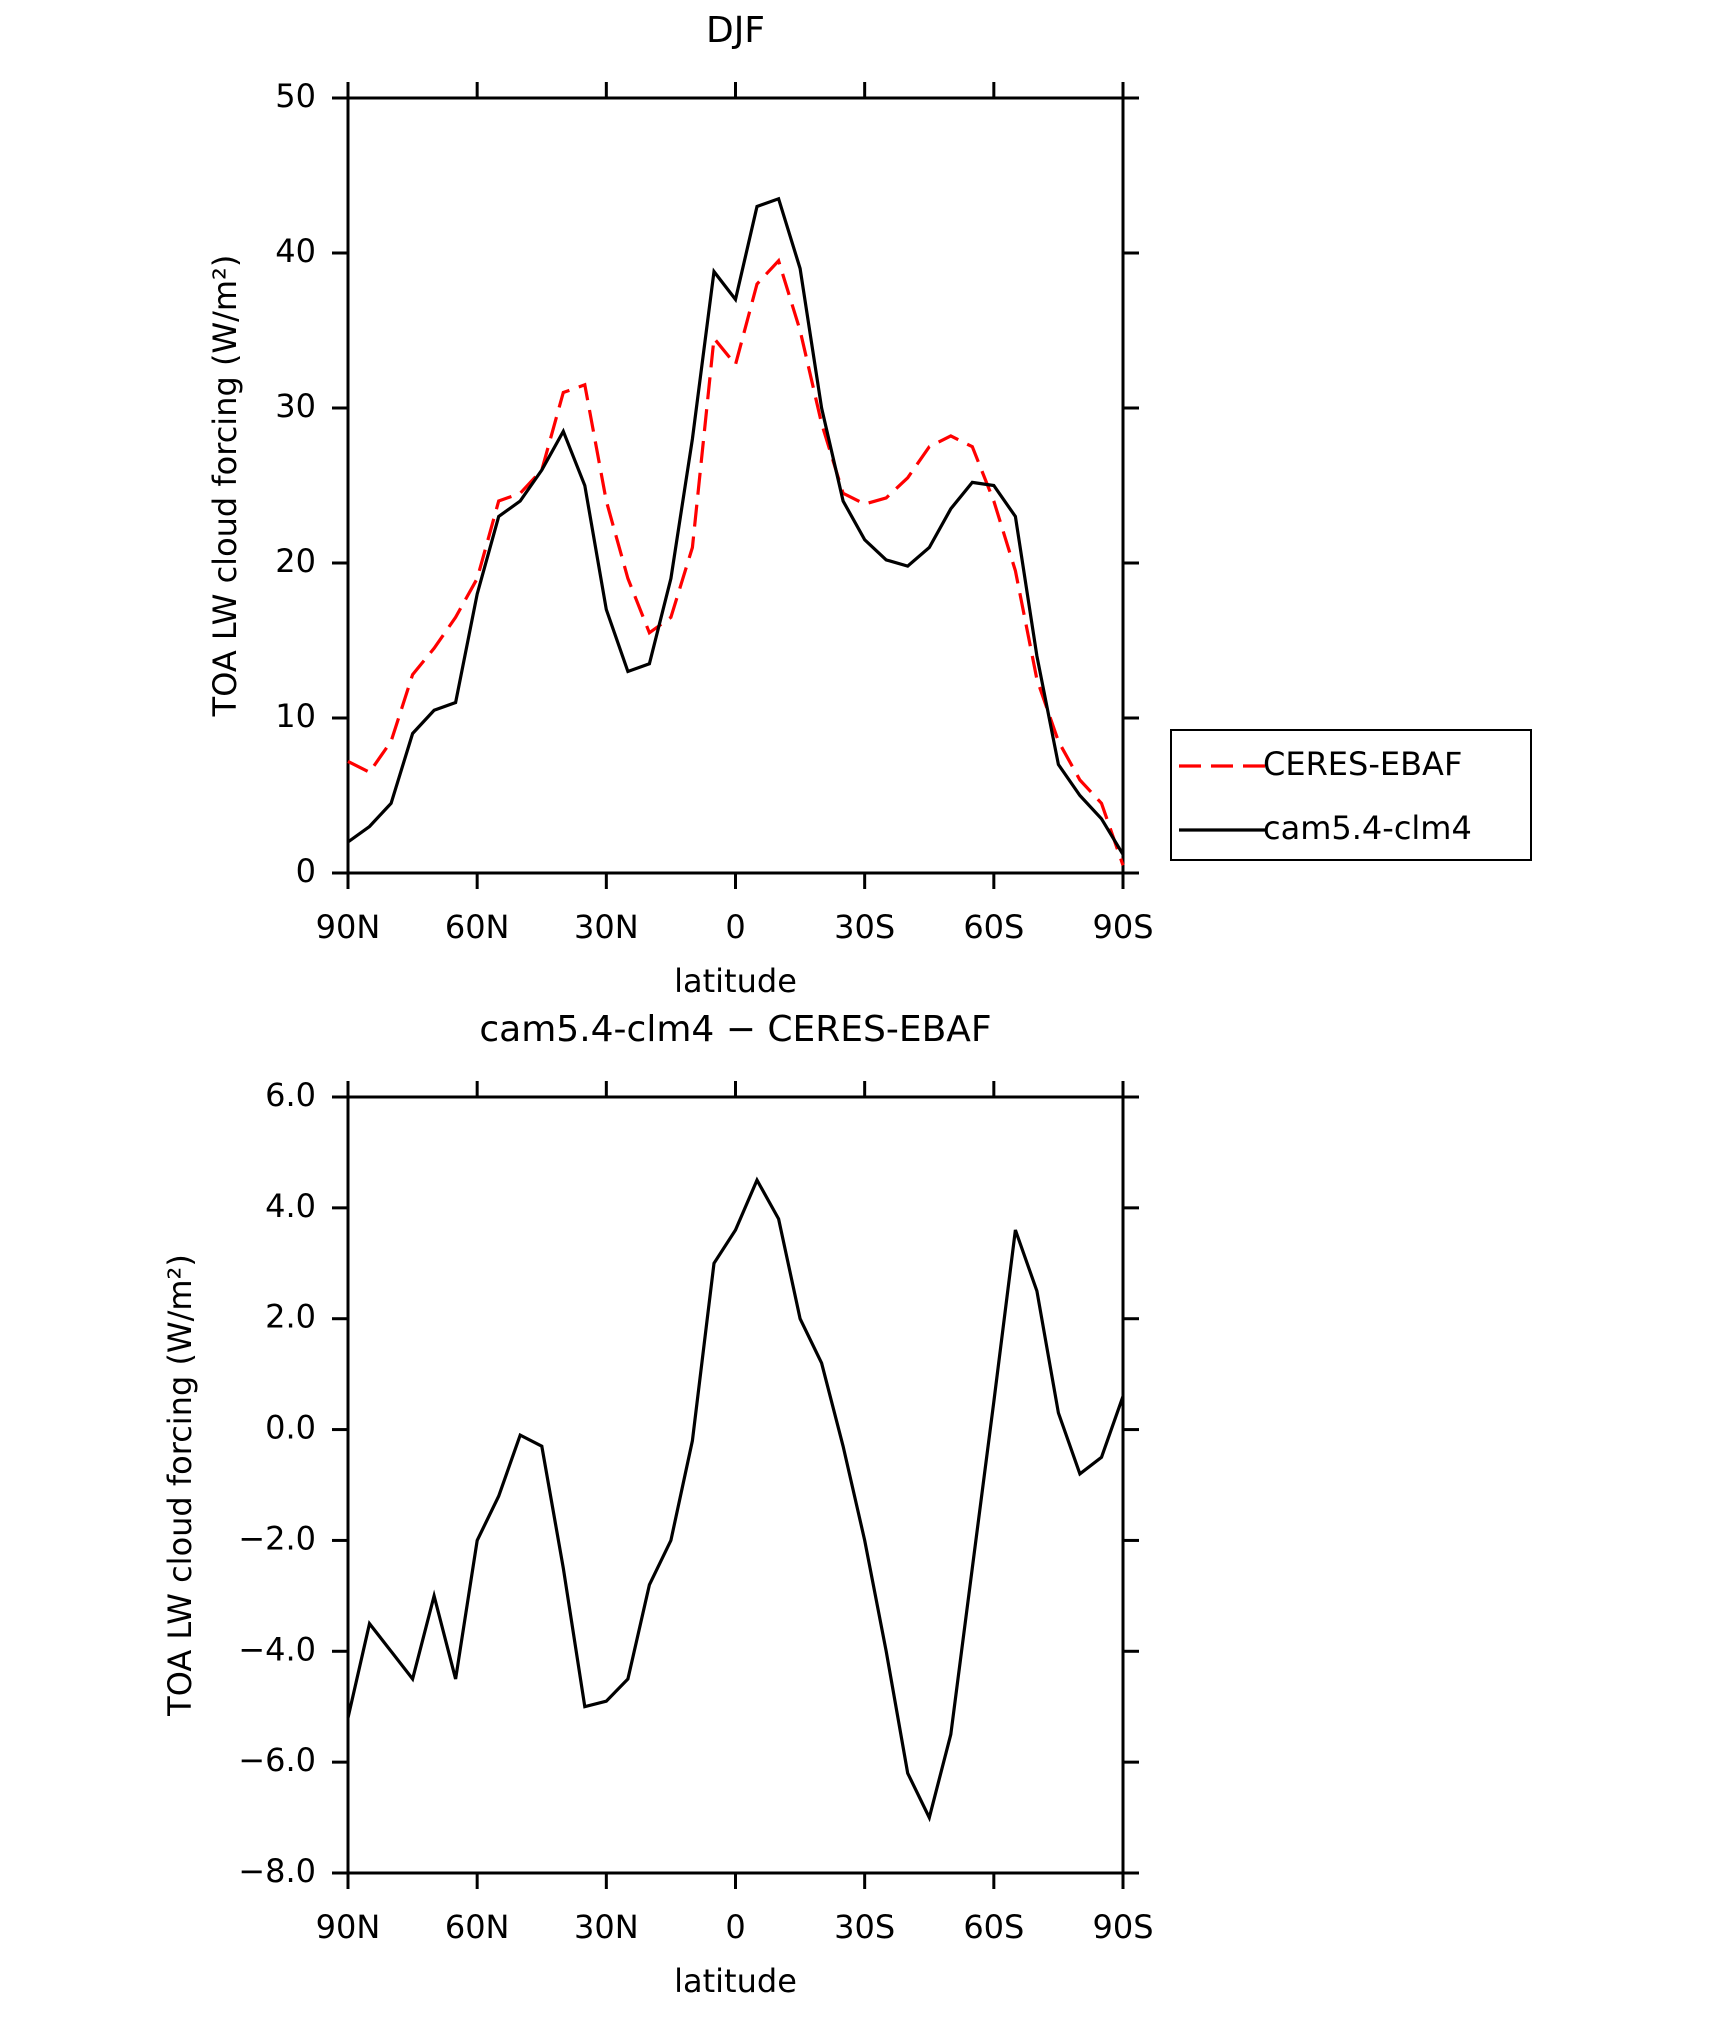 This screenshot has width=1710, height=2021. Describe the element at coordinates (295, 716) in the screenshot. I see `y-tick-label: 10` at that location.